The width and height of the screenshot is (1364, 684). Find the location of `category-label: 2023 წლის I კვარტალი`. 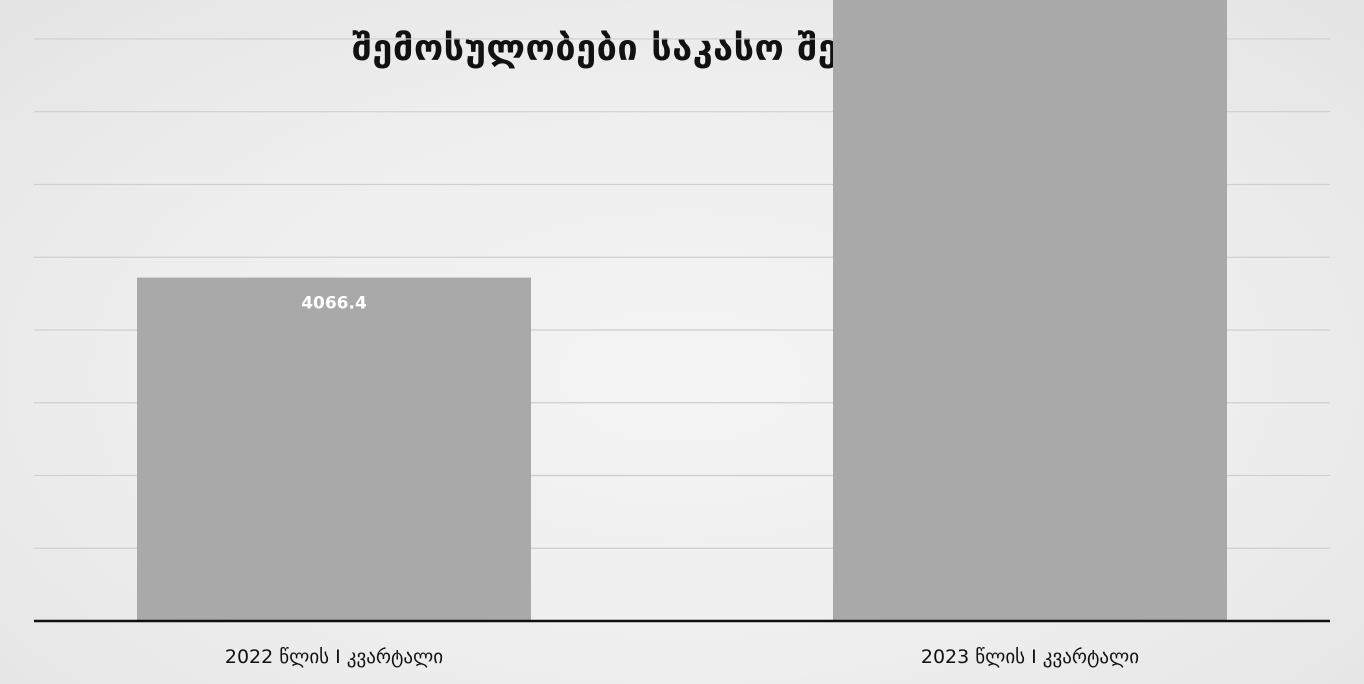

category-label: 2023 წლის I კვარტალი is located at coordinates (1030, 657).